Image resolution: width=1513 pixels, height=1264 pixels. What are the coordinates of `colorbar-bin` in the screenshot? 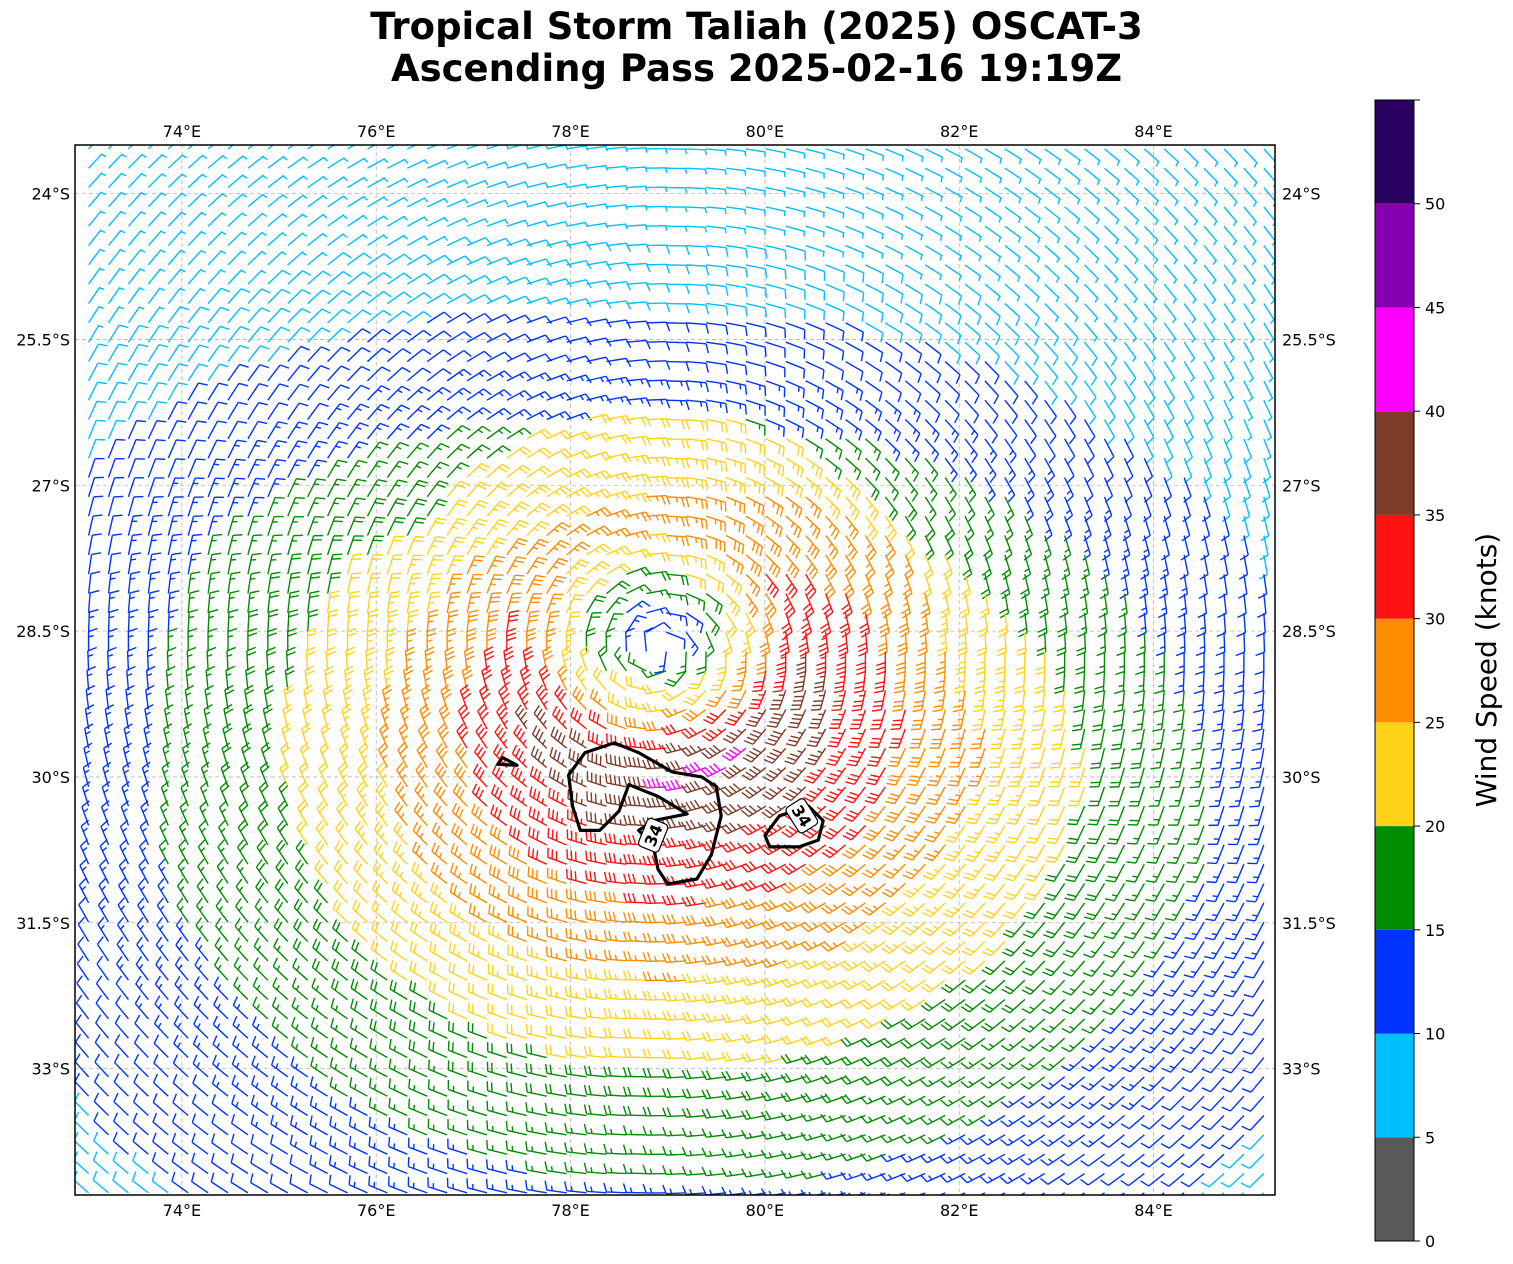 It's located at (1394, 981).